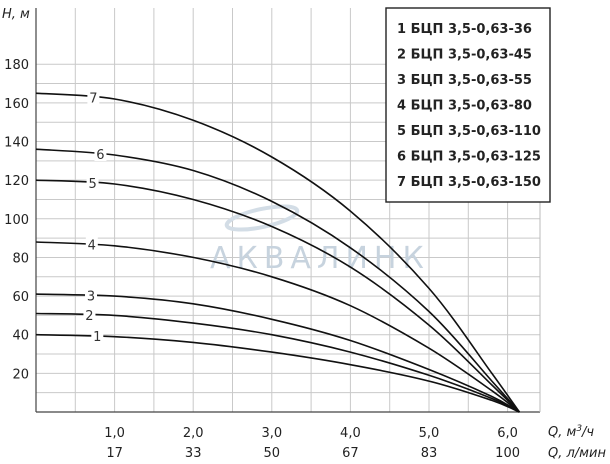  I want to click on x-tick-labels: 1,0 17 2,0 33 3,0 50 4,0 67 5,0 83 6,0 100, so click(312, 443).